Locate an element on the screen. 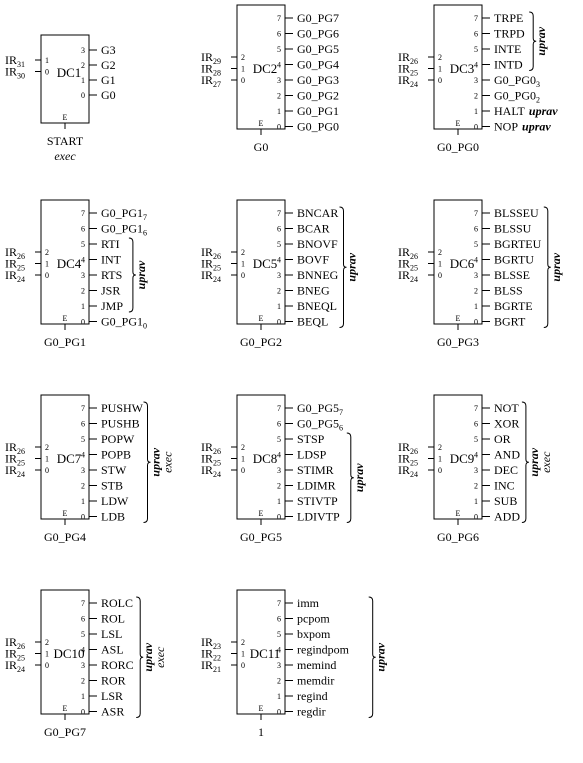 Image resolution: width=583 pixels, height=763 pixels. output-signal: BCAR is located at coordinates (313, 229).